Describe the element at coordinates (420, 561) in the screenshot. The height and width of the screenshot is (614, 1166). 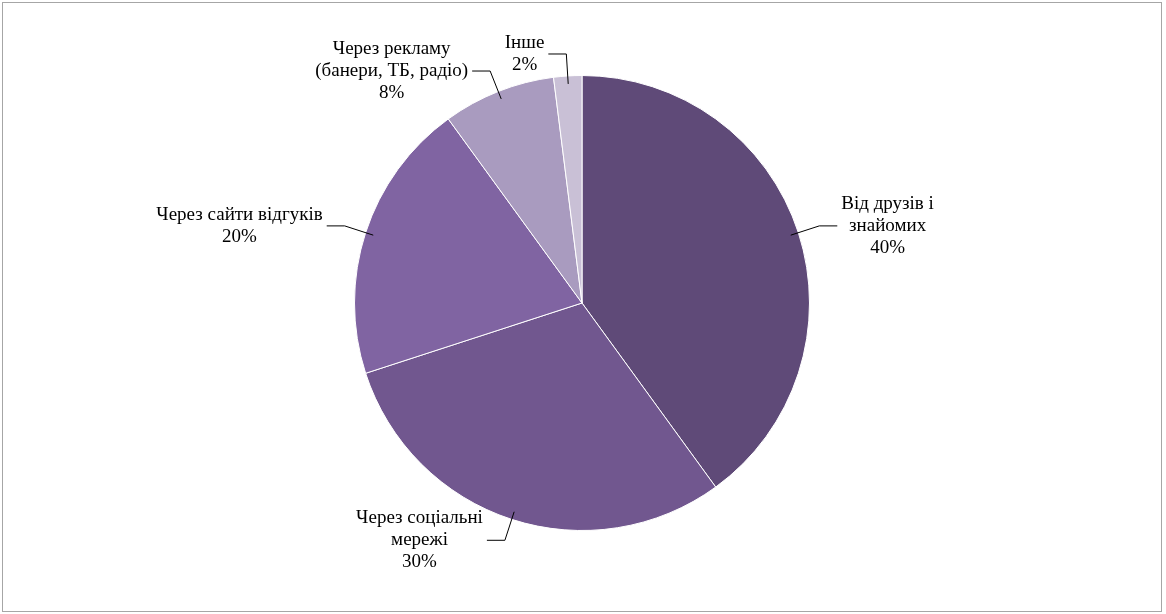
I see `data-label: 30%` at that location.